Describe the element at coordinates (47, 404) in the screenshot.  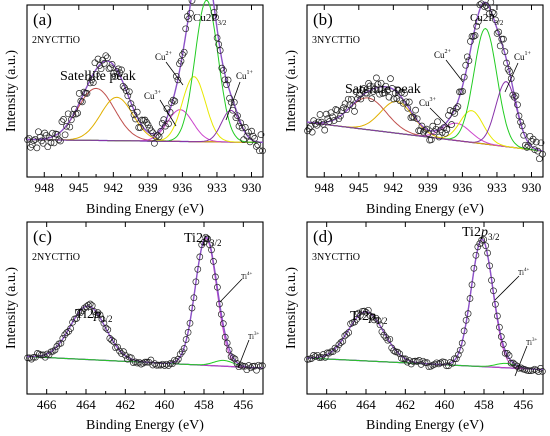
I see `x-tick-label: 466` at that location.